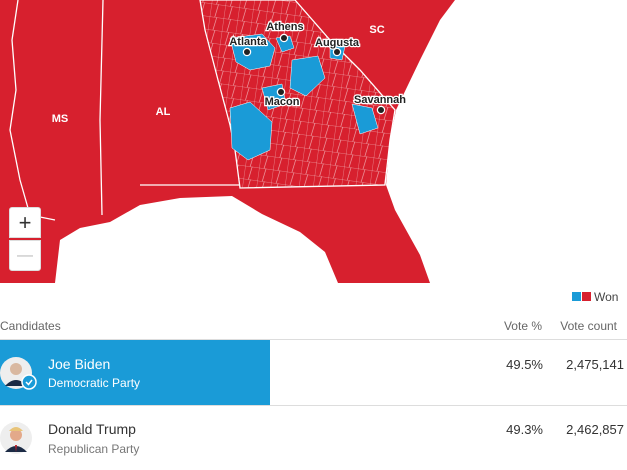 This screenshot has height=470, width=627. Describe the element at coordinates (282, 102) in the screenshot. I see `city-label: Macon` at that location.